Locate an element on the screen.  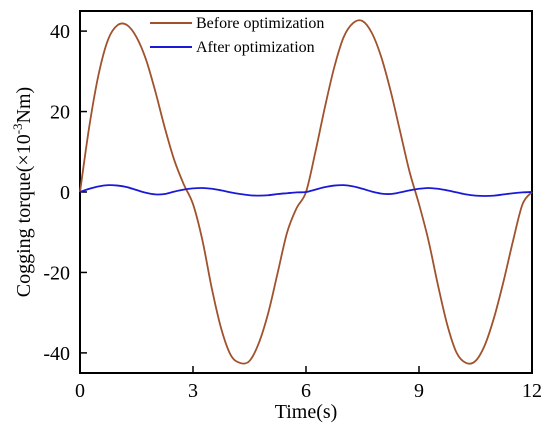
legend-label-before: Before optimization is located at coordinates (260, 23).